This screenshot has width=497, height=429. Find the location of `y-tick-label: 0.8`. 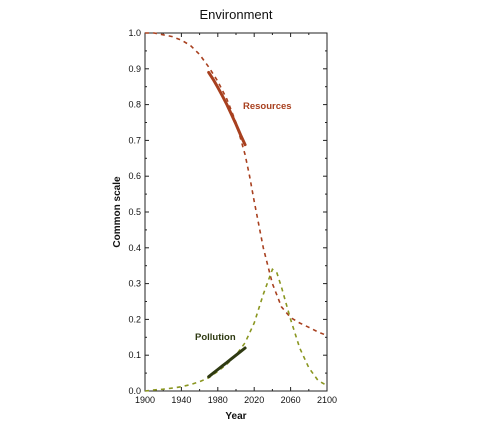

y-tick-label: 0.8 is located at coordinates (134, 105).